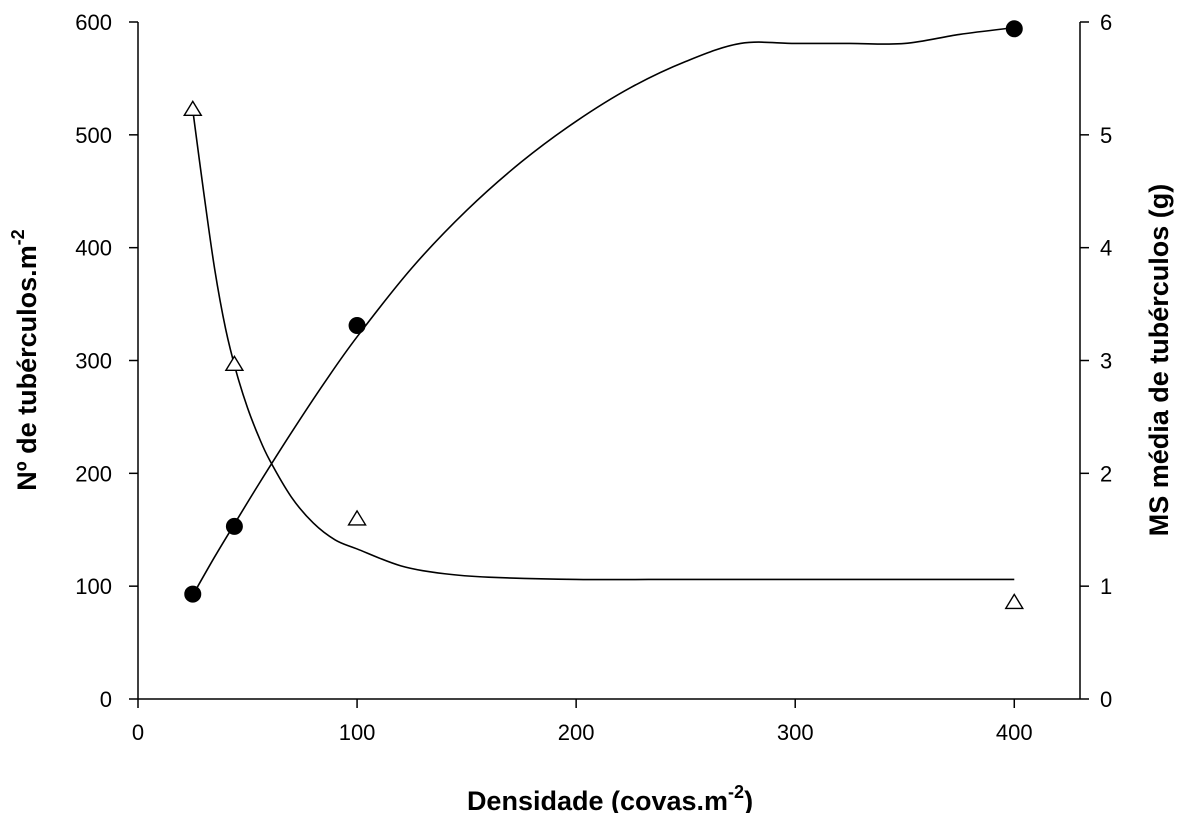  What do you see at coordinates (1106, 135) in the screenshot?
I see `y-right-tick-label: 5` at bounding box center [1106, 135].